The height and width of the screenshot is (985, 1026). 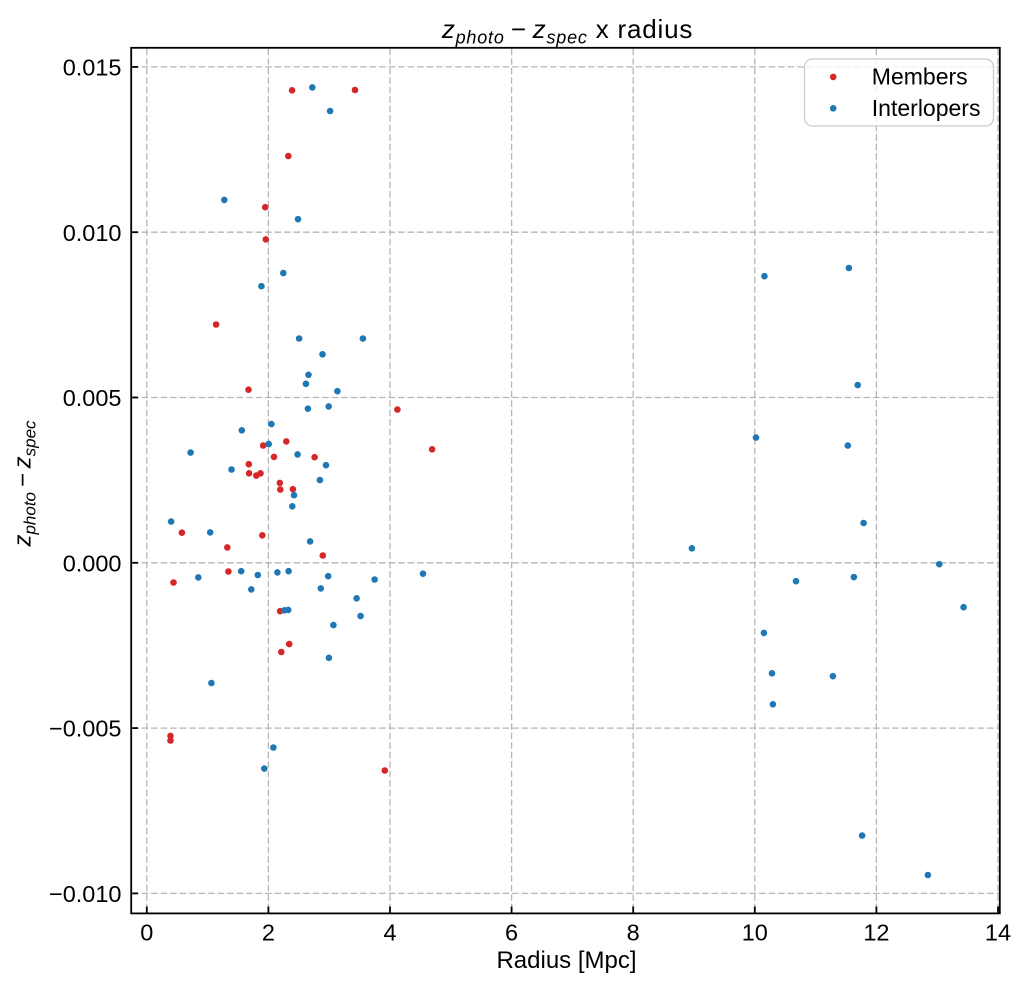 I want to click on svg-text: −0.010, so click(x=85, y=894).